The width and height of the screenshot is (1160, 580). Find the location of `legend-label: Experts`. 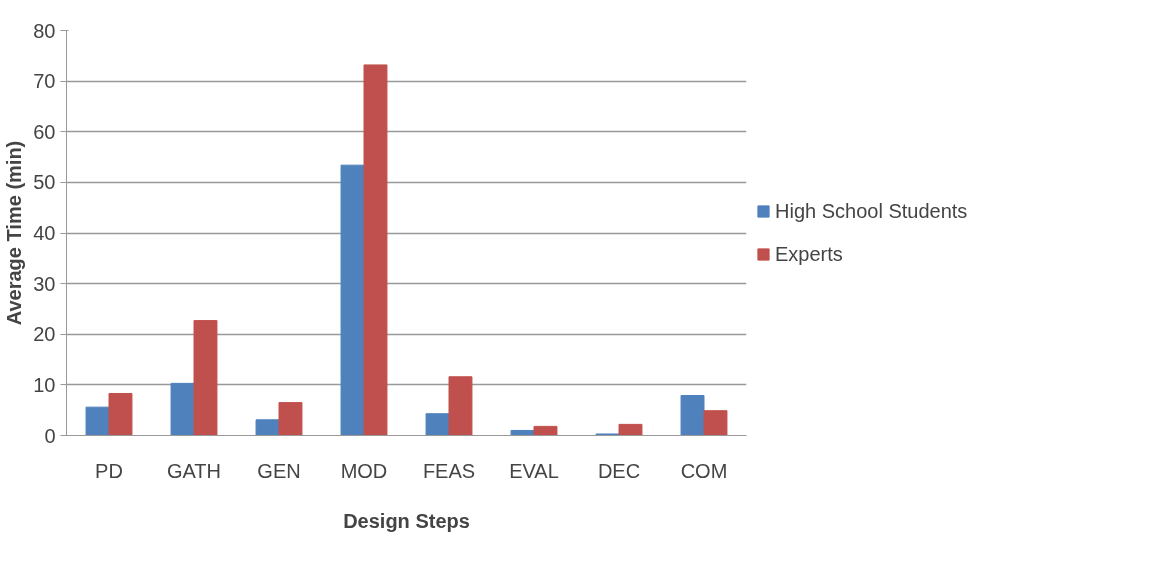

legend-label: Experts is located at coordinates (809, 254).